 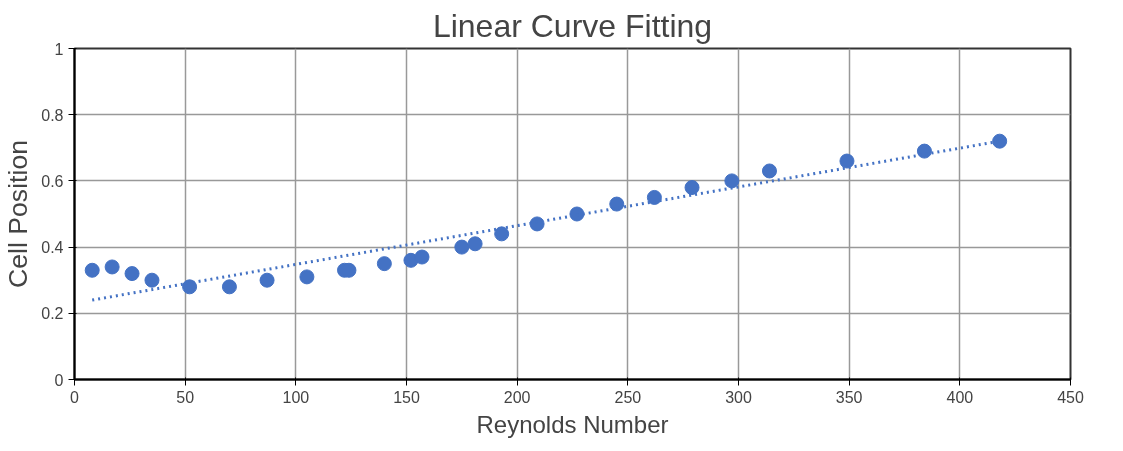 What do you see at coordinates (59, 380) in the screenshot?
I see `y-tick-label: 0` at bounding box center [59, 380].